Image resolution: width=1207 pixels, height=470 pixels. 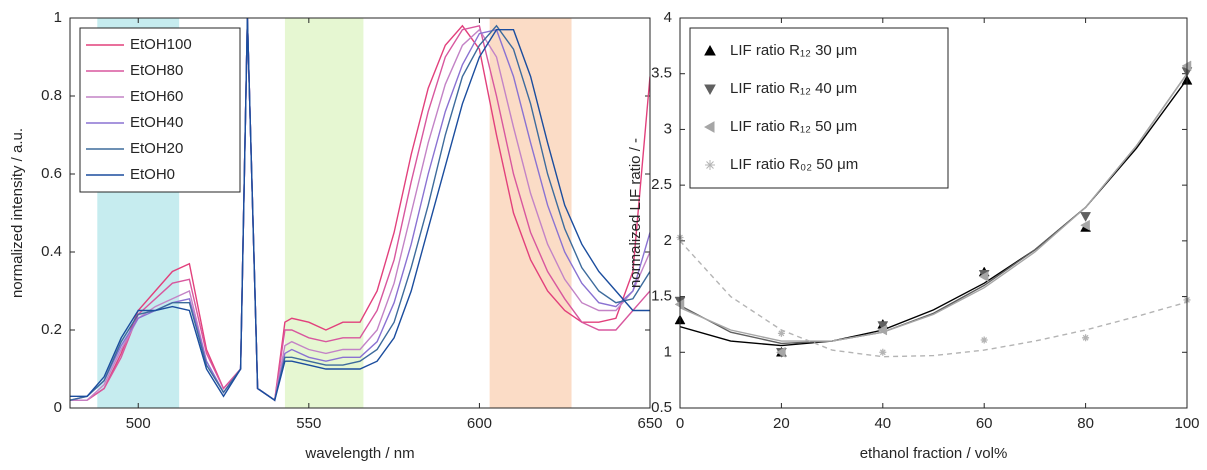 I want to click on y-tick-label: 0, so click(x=58, y=407).